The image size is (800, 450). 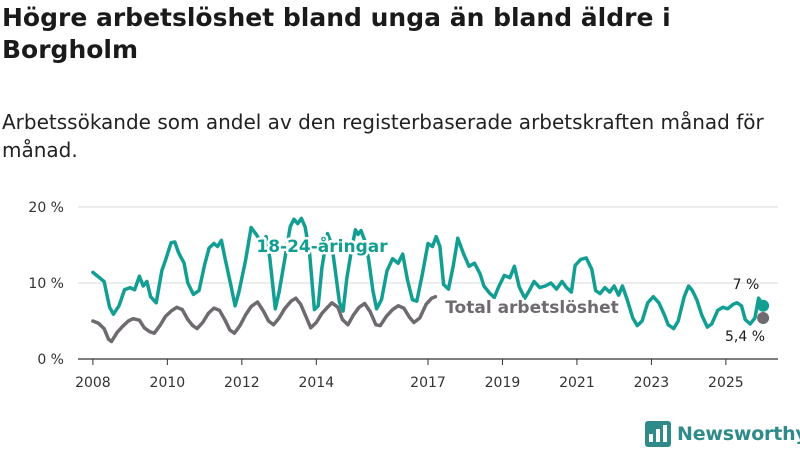 I want to click on x-tick-label: 2017, so click(x=428, y=383).